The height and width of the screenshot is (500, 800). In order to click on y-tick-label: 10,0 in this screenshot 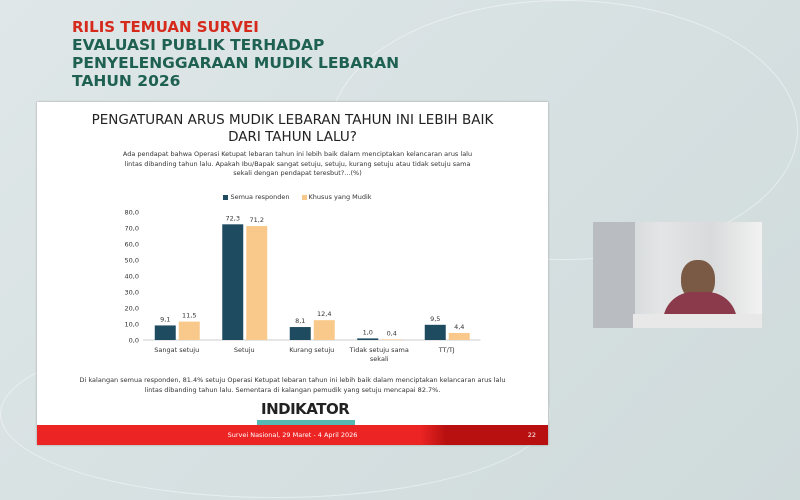, I will do `click(132, 325)`.